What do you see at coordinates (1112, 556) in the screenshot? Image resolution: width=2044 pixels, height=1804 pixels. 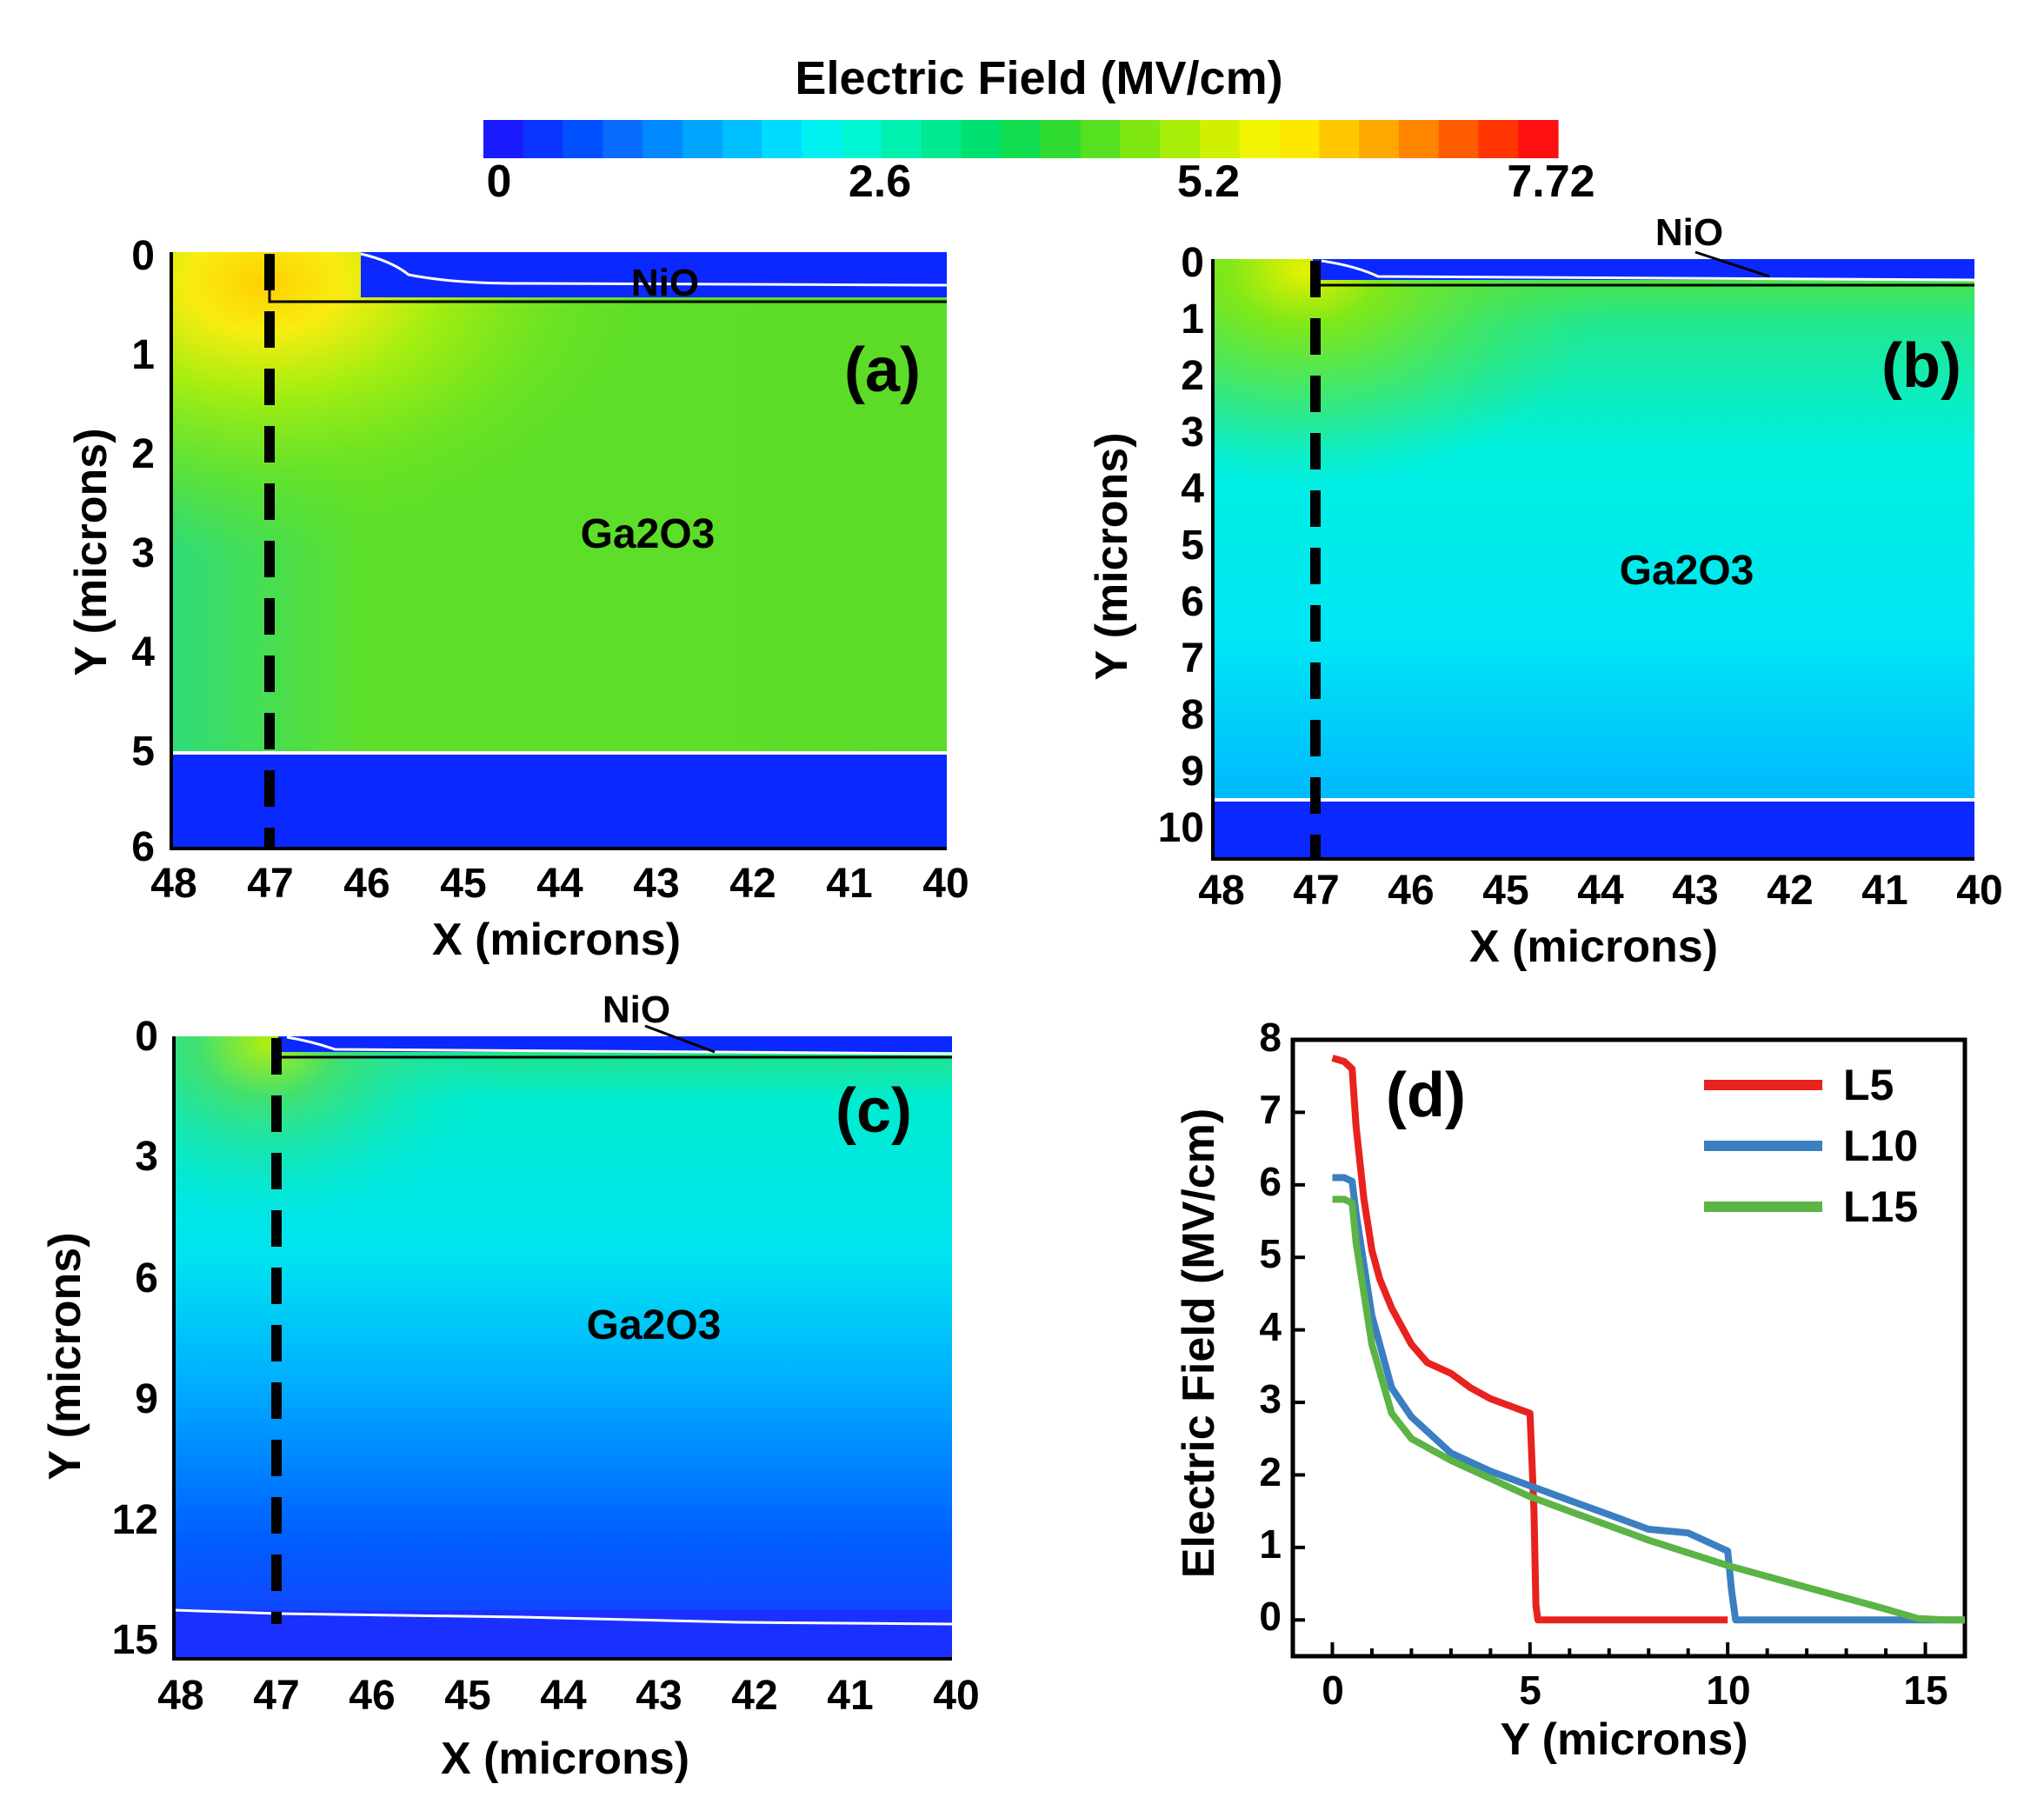 I see `panel-b-y-axis-label: Y (microns)` at bounding box center [1112, 556].